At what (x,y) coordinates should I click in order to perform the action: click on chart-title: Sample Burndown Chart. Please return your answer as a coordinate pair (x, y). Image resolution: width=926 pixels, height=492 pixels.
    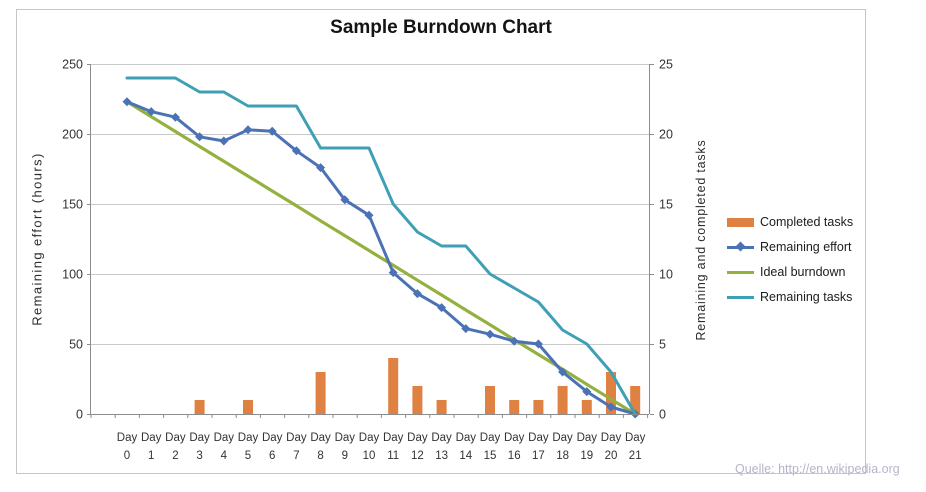
    Looking at the image, I should click on (441, 27).